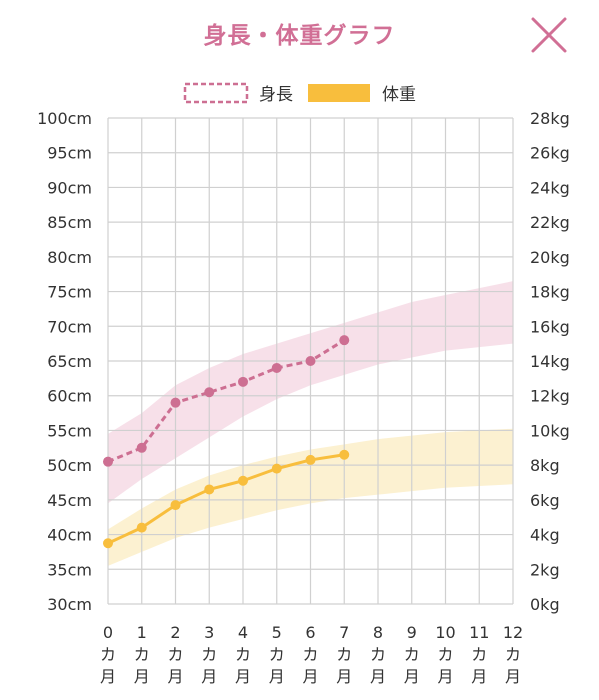  Describe the element at coordinates (69, 361) in the screenshot. I see `y-left-tick-label: 65cm` at that location.